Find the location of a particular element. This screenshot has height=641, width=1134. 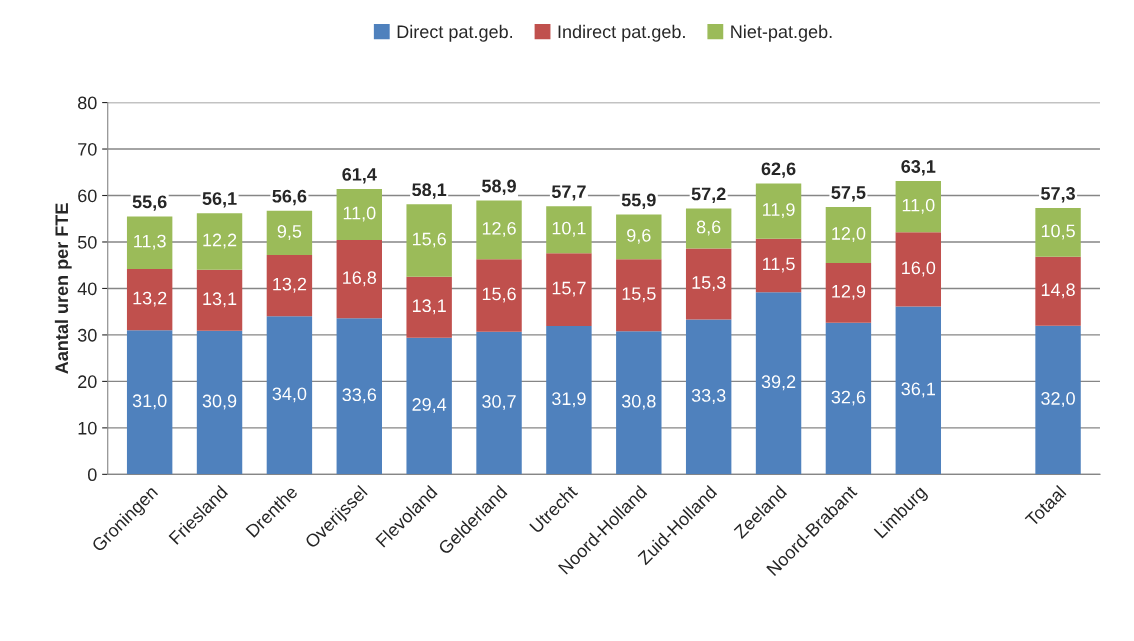

data-label: 39,2 is located at coordinates (778, 383).